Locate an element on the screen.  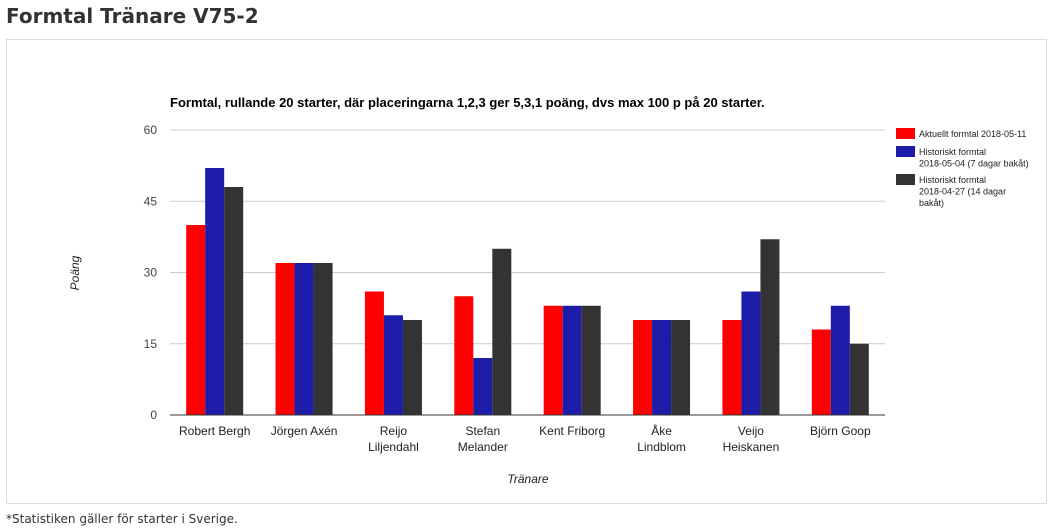
x-tick-label: Jörgen Axén is located at coordinates (304, 431).